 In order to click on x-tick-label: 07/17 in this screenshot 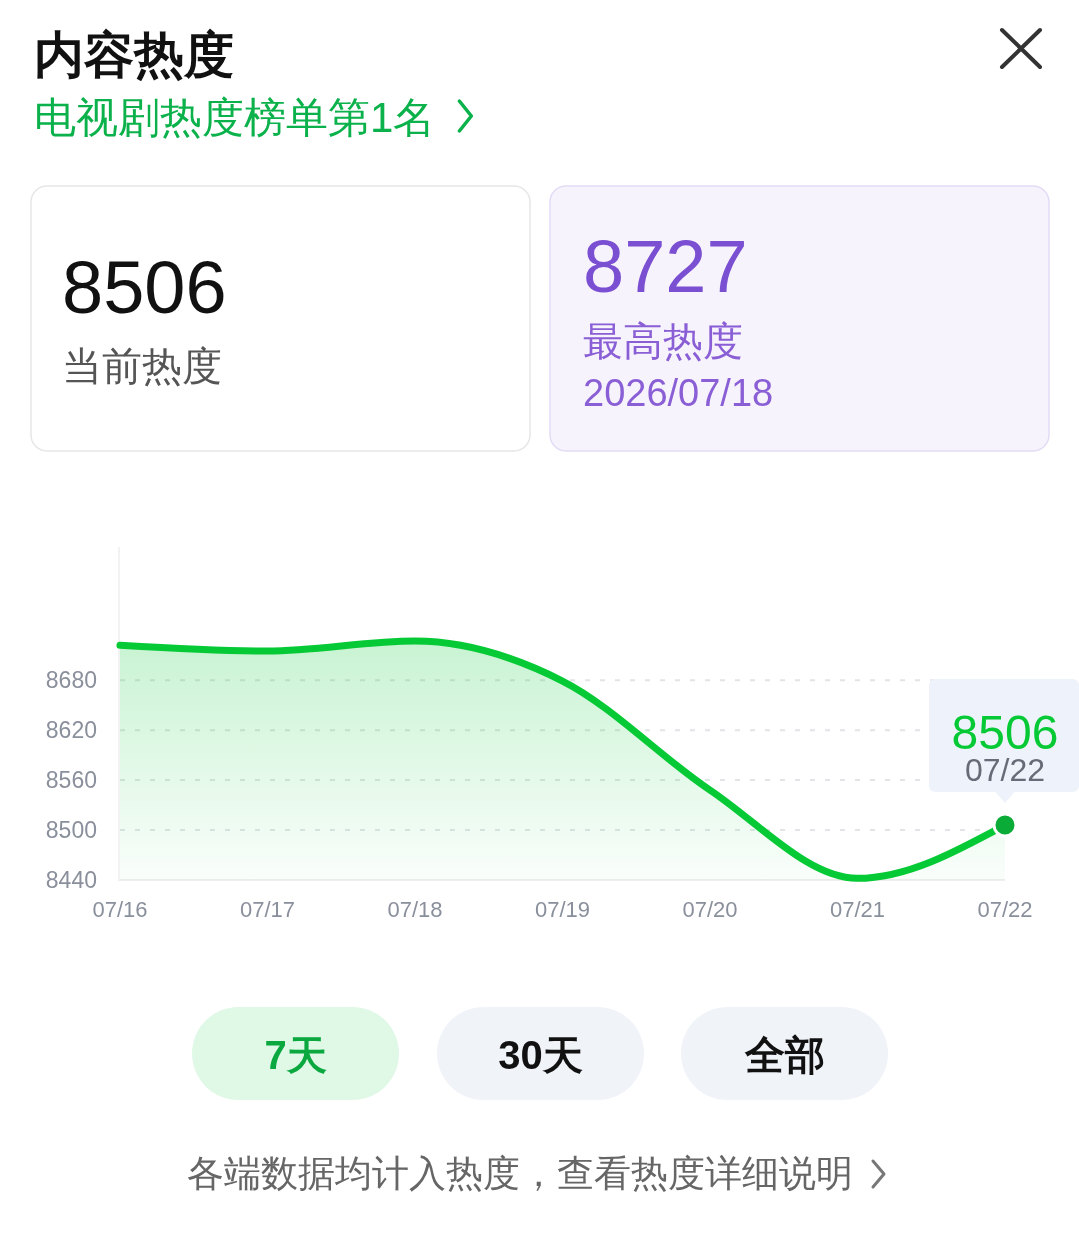, I will do `click(267, 909)`.